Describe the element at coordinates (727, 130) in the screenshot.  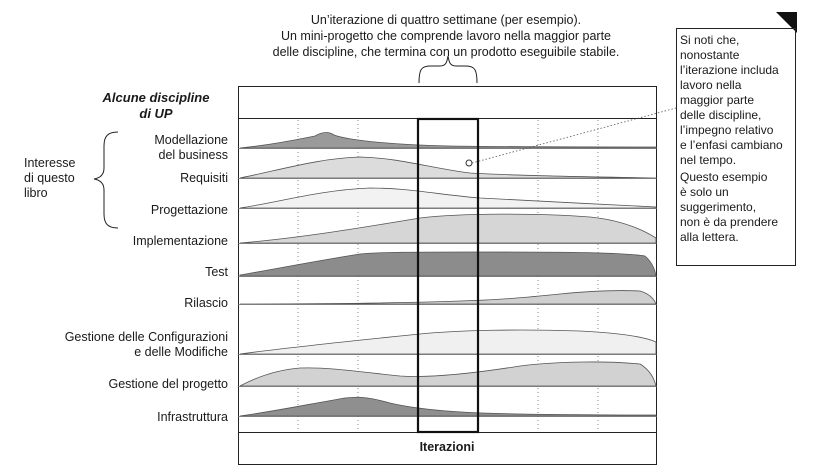
I see `note-line: l’impegno relativo` at that location.